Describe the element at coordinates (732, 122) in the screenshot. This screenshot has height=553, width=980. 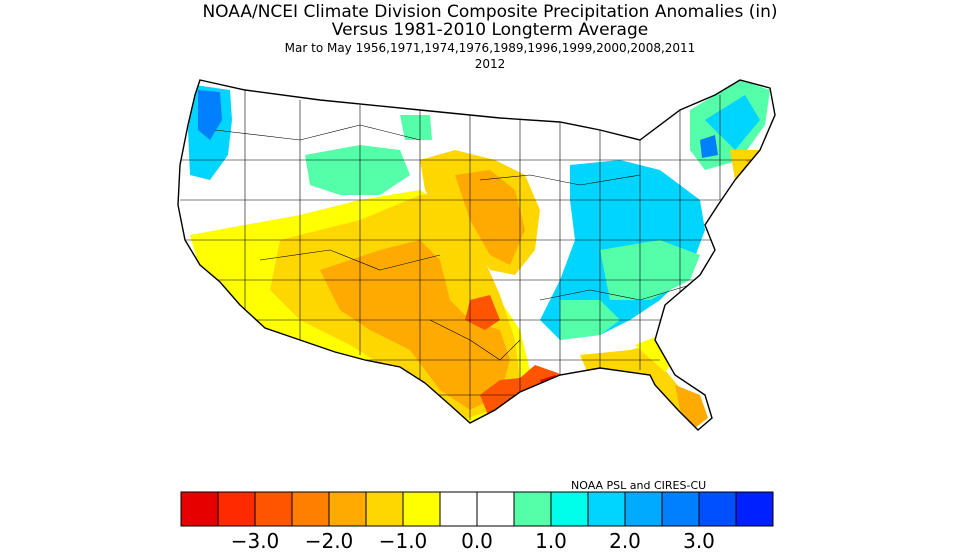
I see `region-wet-maine` at that location.